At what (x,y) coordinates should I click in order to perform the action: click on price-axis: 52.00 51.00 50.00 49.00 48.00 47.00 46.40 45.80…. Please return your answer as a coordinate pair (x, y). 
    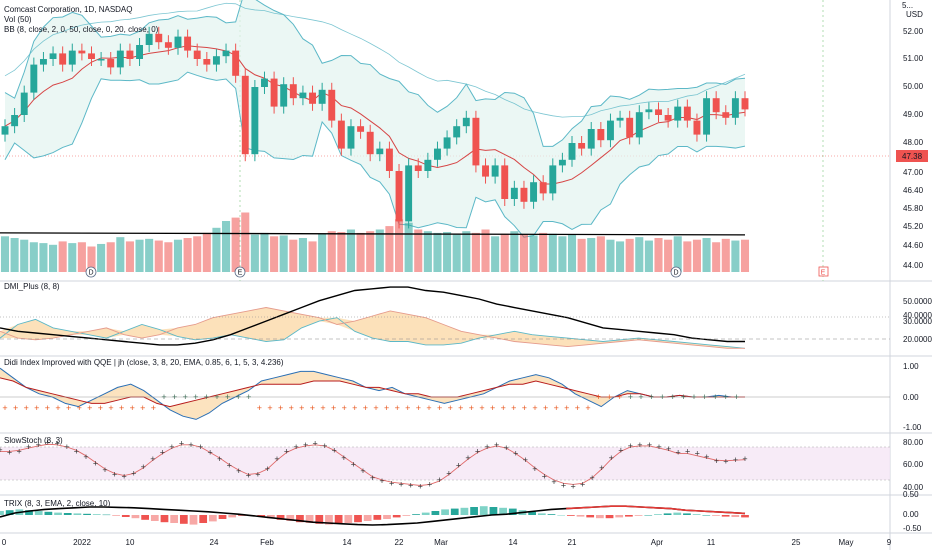
    Looking at the image, I should click on (914, 280).